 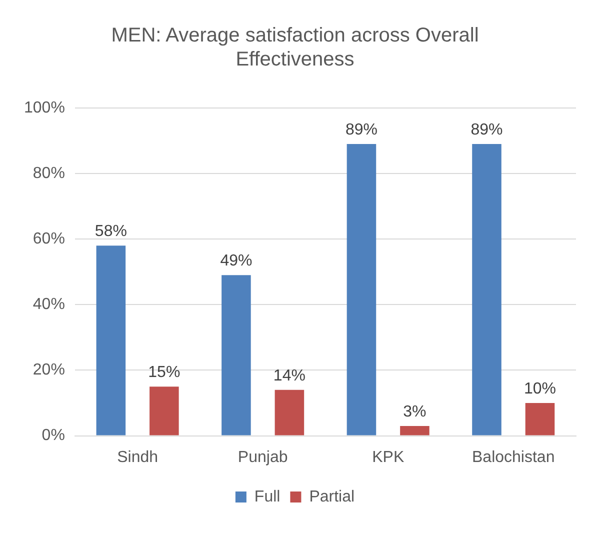 What do you see at coordinates (48, 239) in the screenshot?
I see `y-tick-label: 60%` at bounding box center [48, 239].